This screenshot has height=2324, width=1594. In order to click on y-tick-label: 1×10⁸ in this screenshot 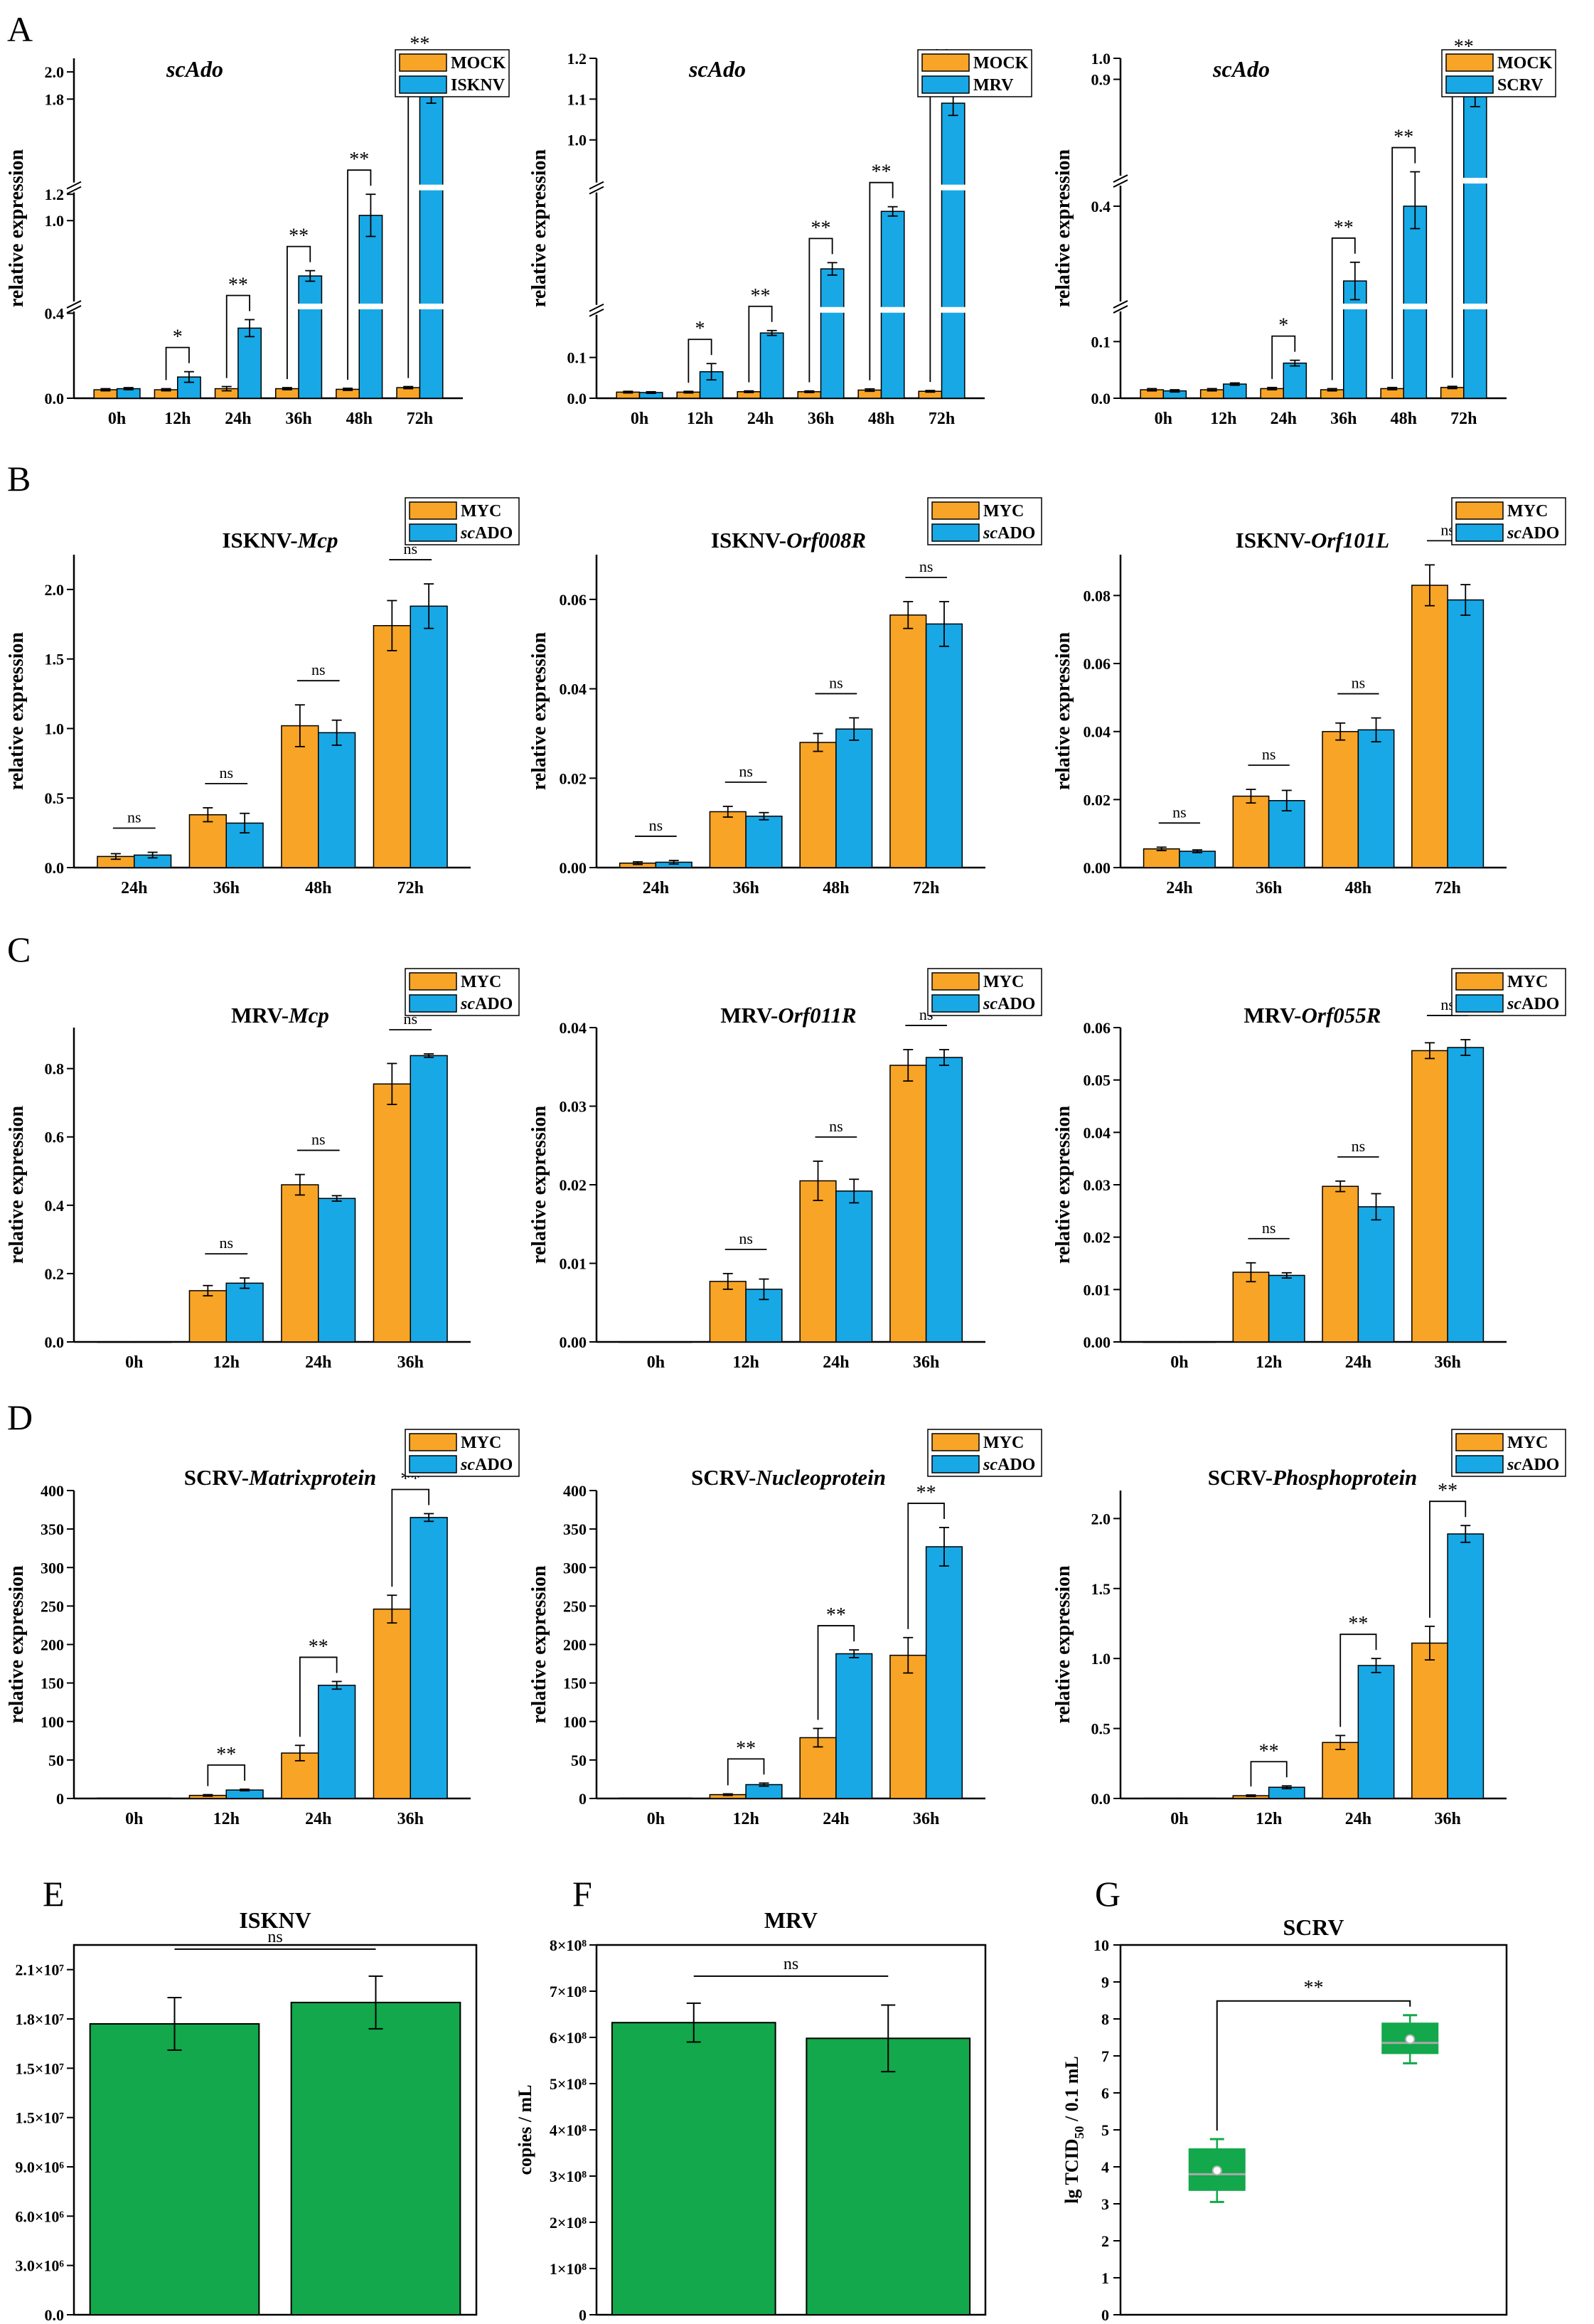, I will do `click(568, 2269)`.